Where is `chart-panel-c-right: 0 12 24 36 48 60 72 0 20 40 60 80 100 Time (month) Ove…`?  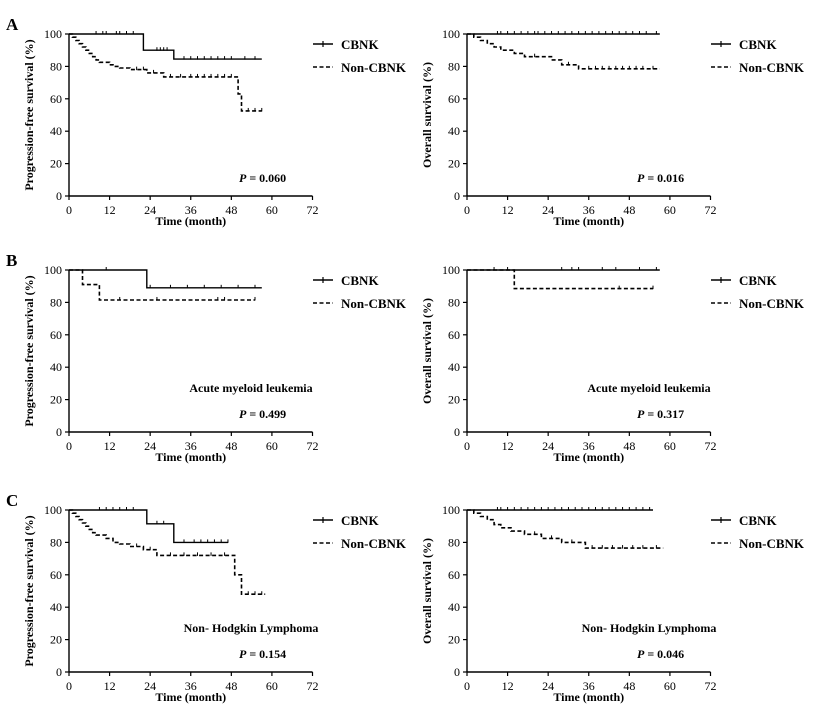
chart-panel-c-right: 0 12 24 36 48 60 72 0 20 40 60 80 100 Time (month) Ove… is located at coordinates (612, 603).